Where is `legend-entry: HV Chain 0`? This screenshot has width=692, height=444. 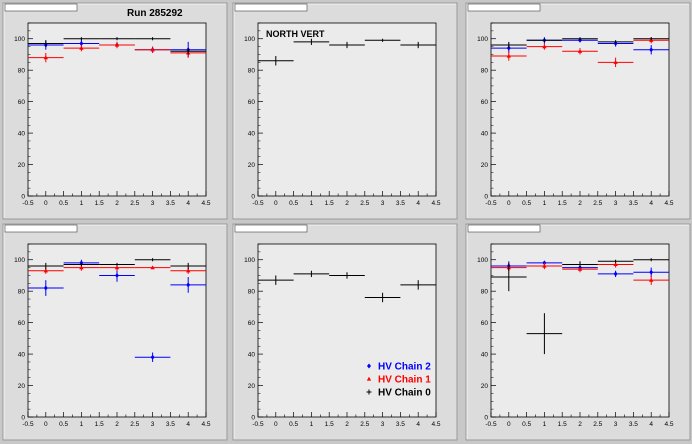 legend-entry: HV Chain 0 is located at coordinates (398, 393).